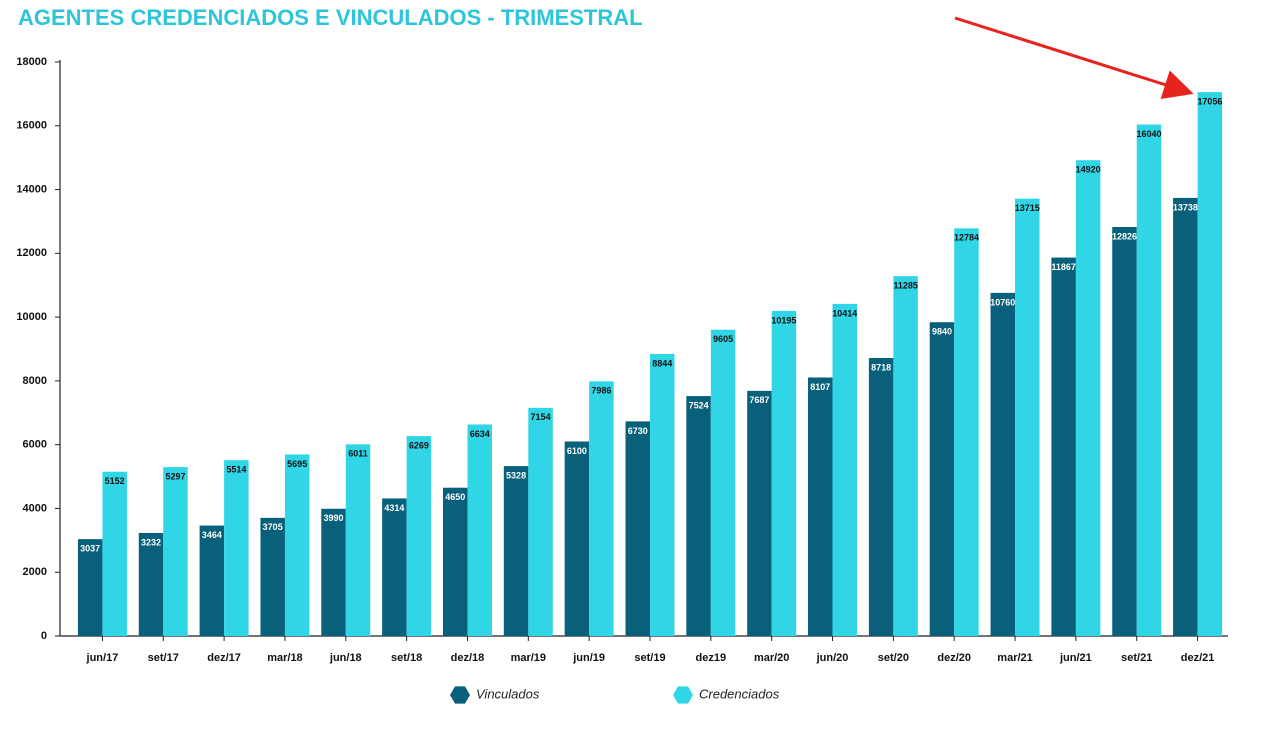 This screenshot has width=1280, height=729. Describe the element at coordinates (601, 391) in the screenshot. I see `value-label: 7986` at that location.